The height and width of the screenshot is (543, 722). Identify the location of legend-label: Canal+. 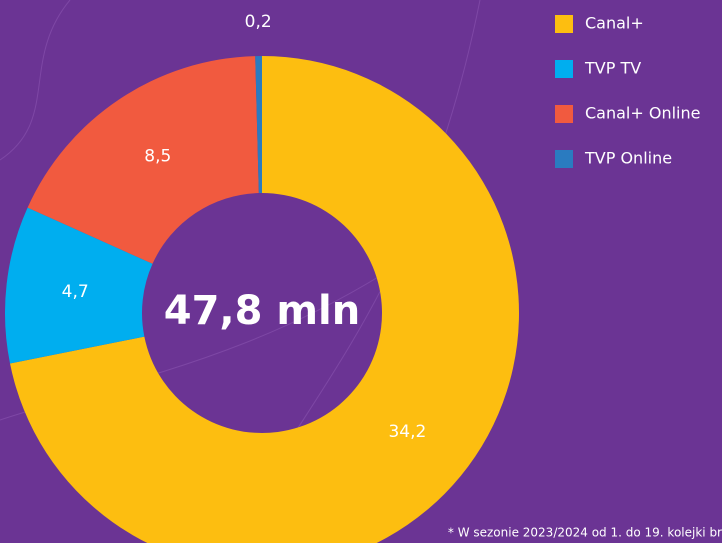
(614, 23).